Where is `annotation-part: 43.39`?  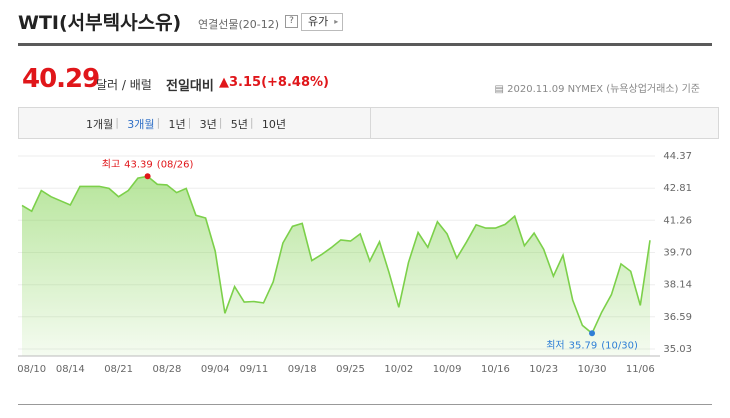 annotation-part: 43.39 is located at coordinates (138, 164).